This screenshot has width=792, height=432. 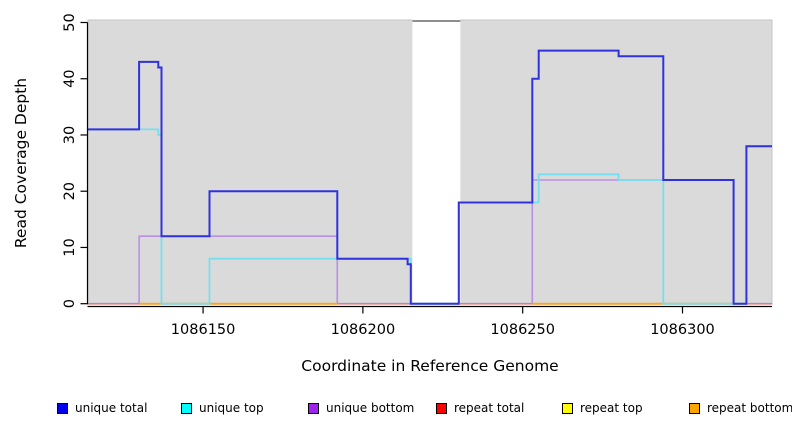 What do you see at coordinates (231, 408) in the screenshot?
I see `legend-label: unique top` at bounding box center [231, 408].